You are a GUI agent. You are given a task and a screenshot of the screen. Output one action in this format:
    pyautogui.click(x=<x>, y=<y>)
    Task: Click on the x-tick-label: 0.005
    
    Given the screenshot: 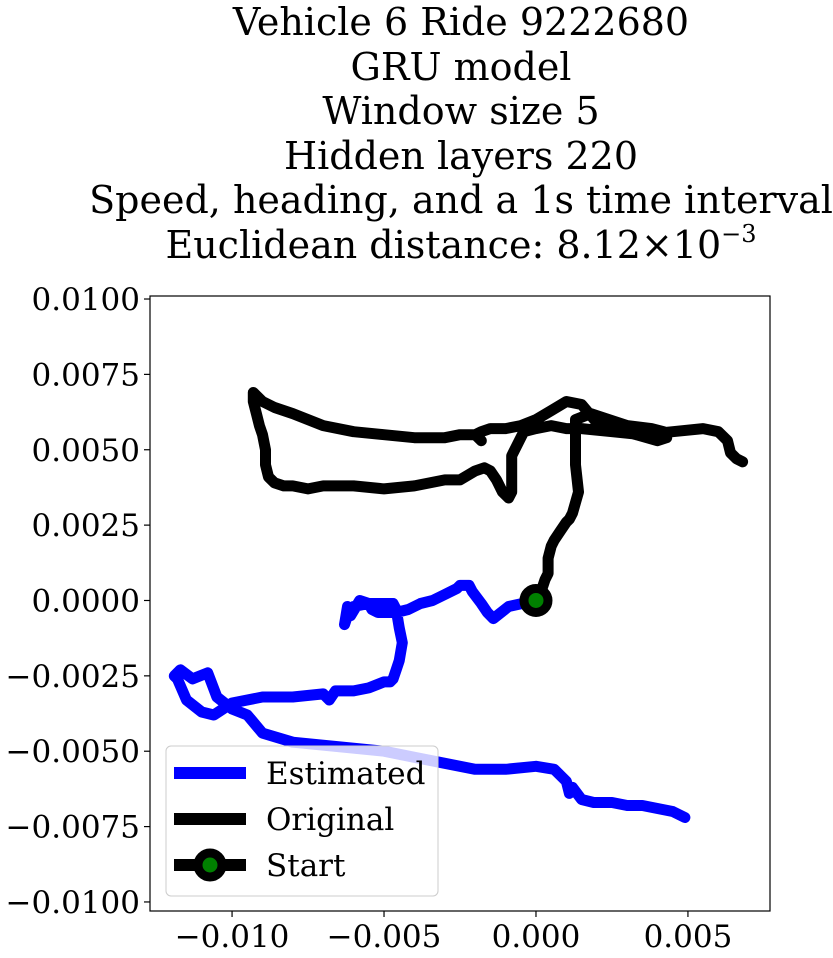 What is the action you would take?
    pyautogui.click(x=688, y=937)
    